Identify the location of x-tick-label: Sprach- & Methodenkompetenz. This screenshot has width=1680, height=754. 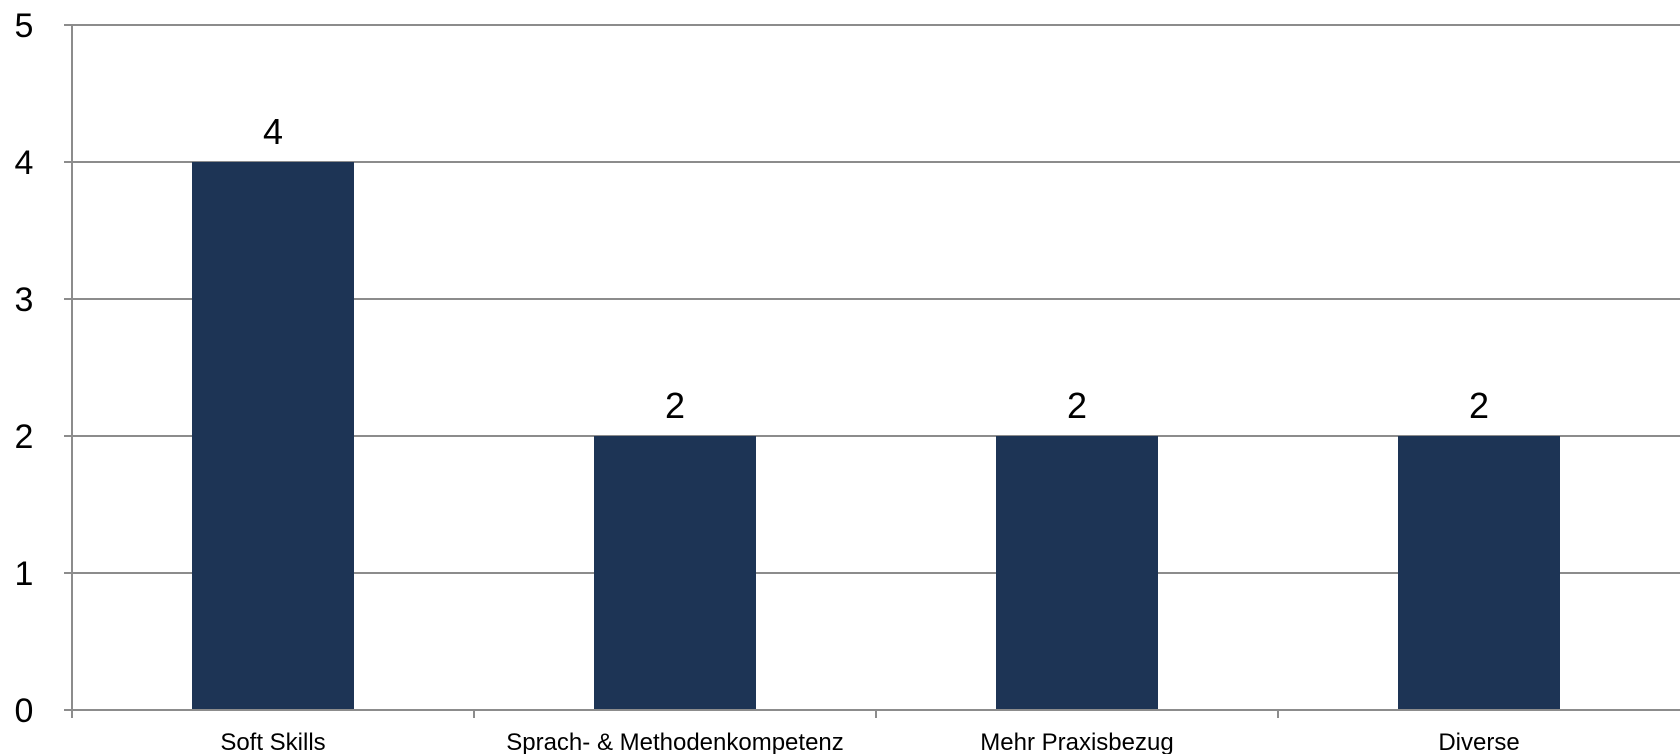
(675, 741).